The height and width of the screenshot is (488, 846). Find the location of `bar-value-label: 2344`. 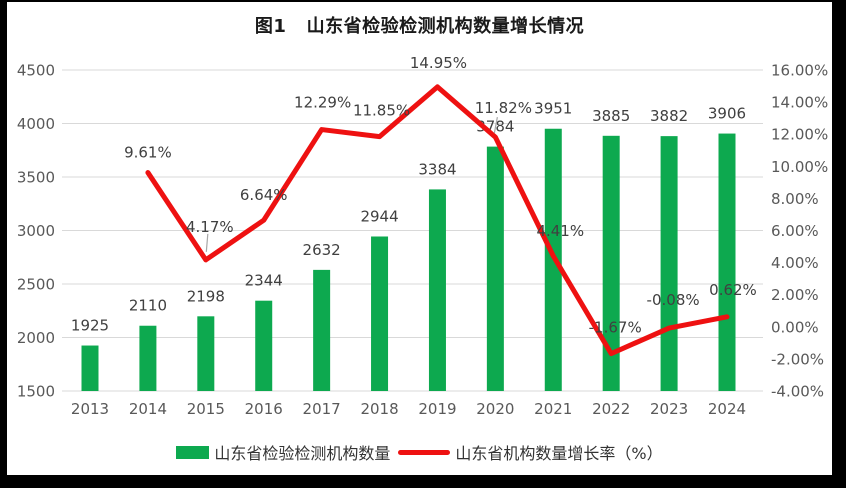

bar-value-label: 2344 is located at coordinates (264, 281).